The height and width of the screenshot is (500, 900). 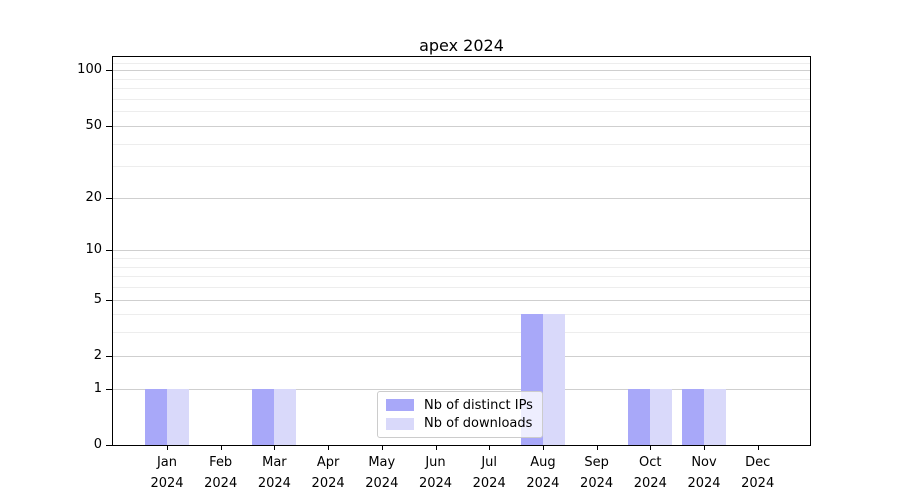 I want to click on legend-item: Nb of distinct IPs, so click(x=460, y=405).